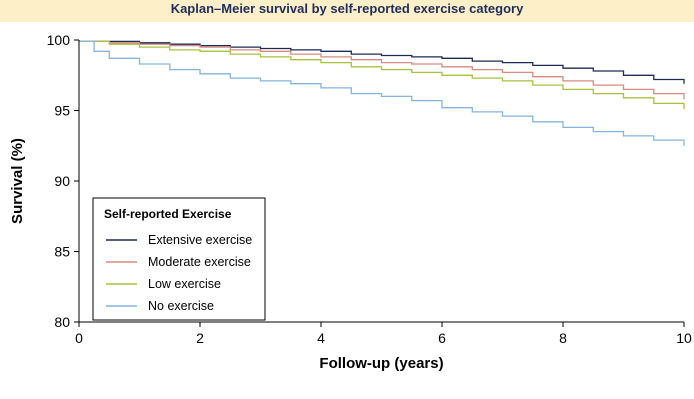 Image resolution: width=694 pixels, height=399 pixels. What do you see at coordinates (62, 111) in the screenshot?
I see `y-tick-label: 95` at bounding box center [62, 111].